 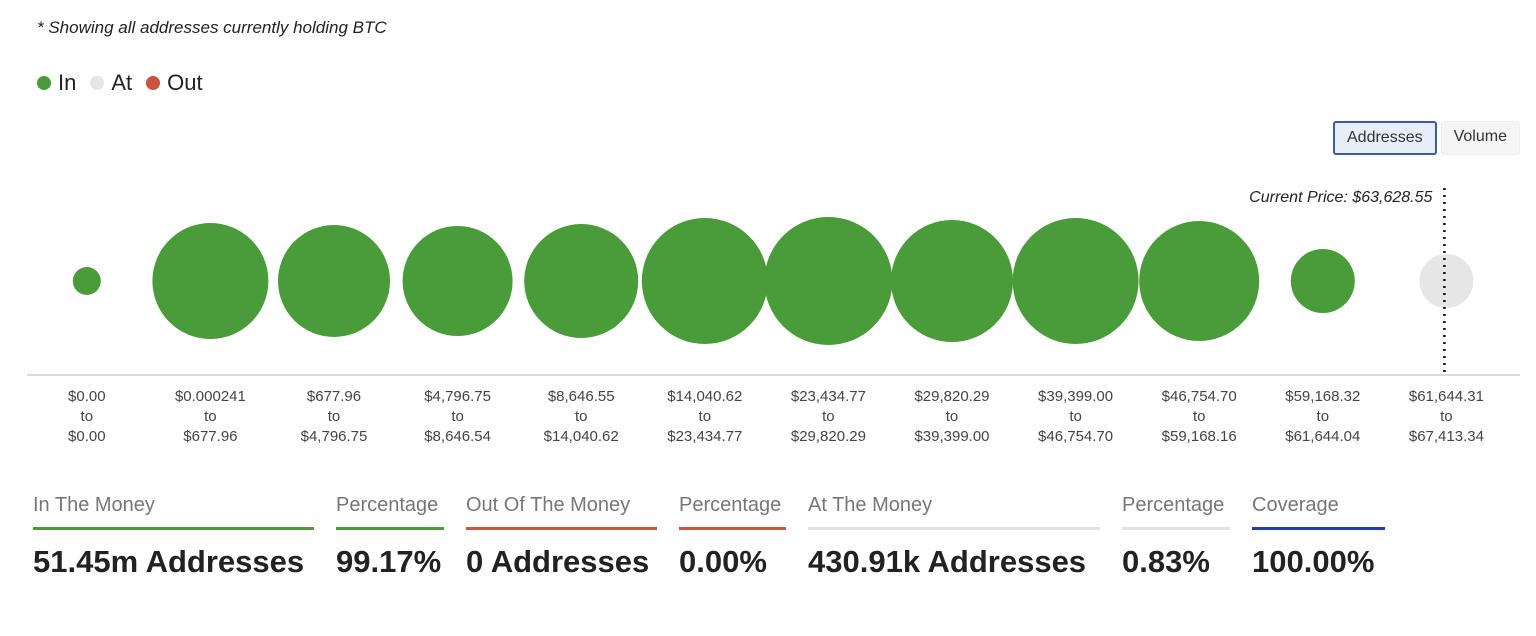 I want to click on legend-label: At, so click(x=122, y=82).